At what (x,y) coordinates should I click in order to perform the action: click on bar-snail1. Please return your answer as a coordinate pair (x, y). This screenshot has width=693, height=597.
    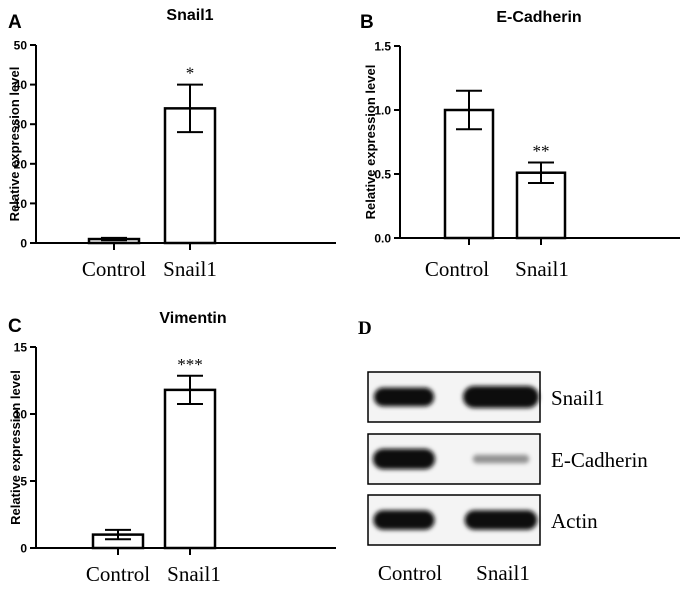
    Looking at the image, I should click on (190, 469).